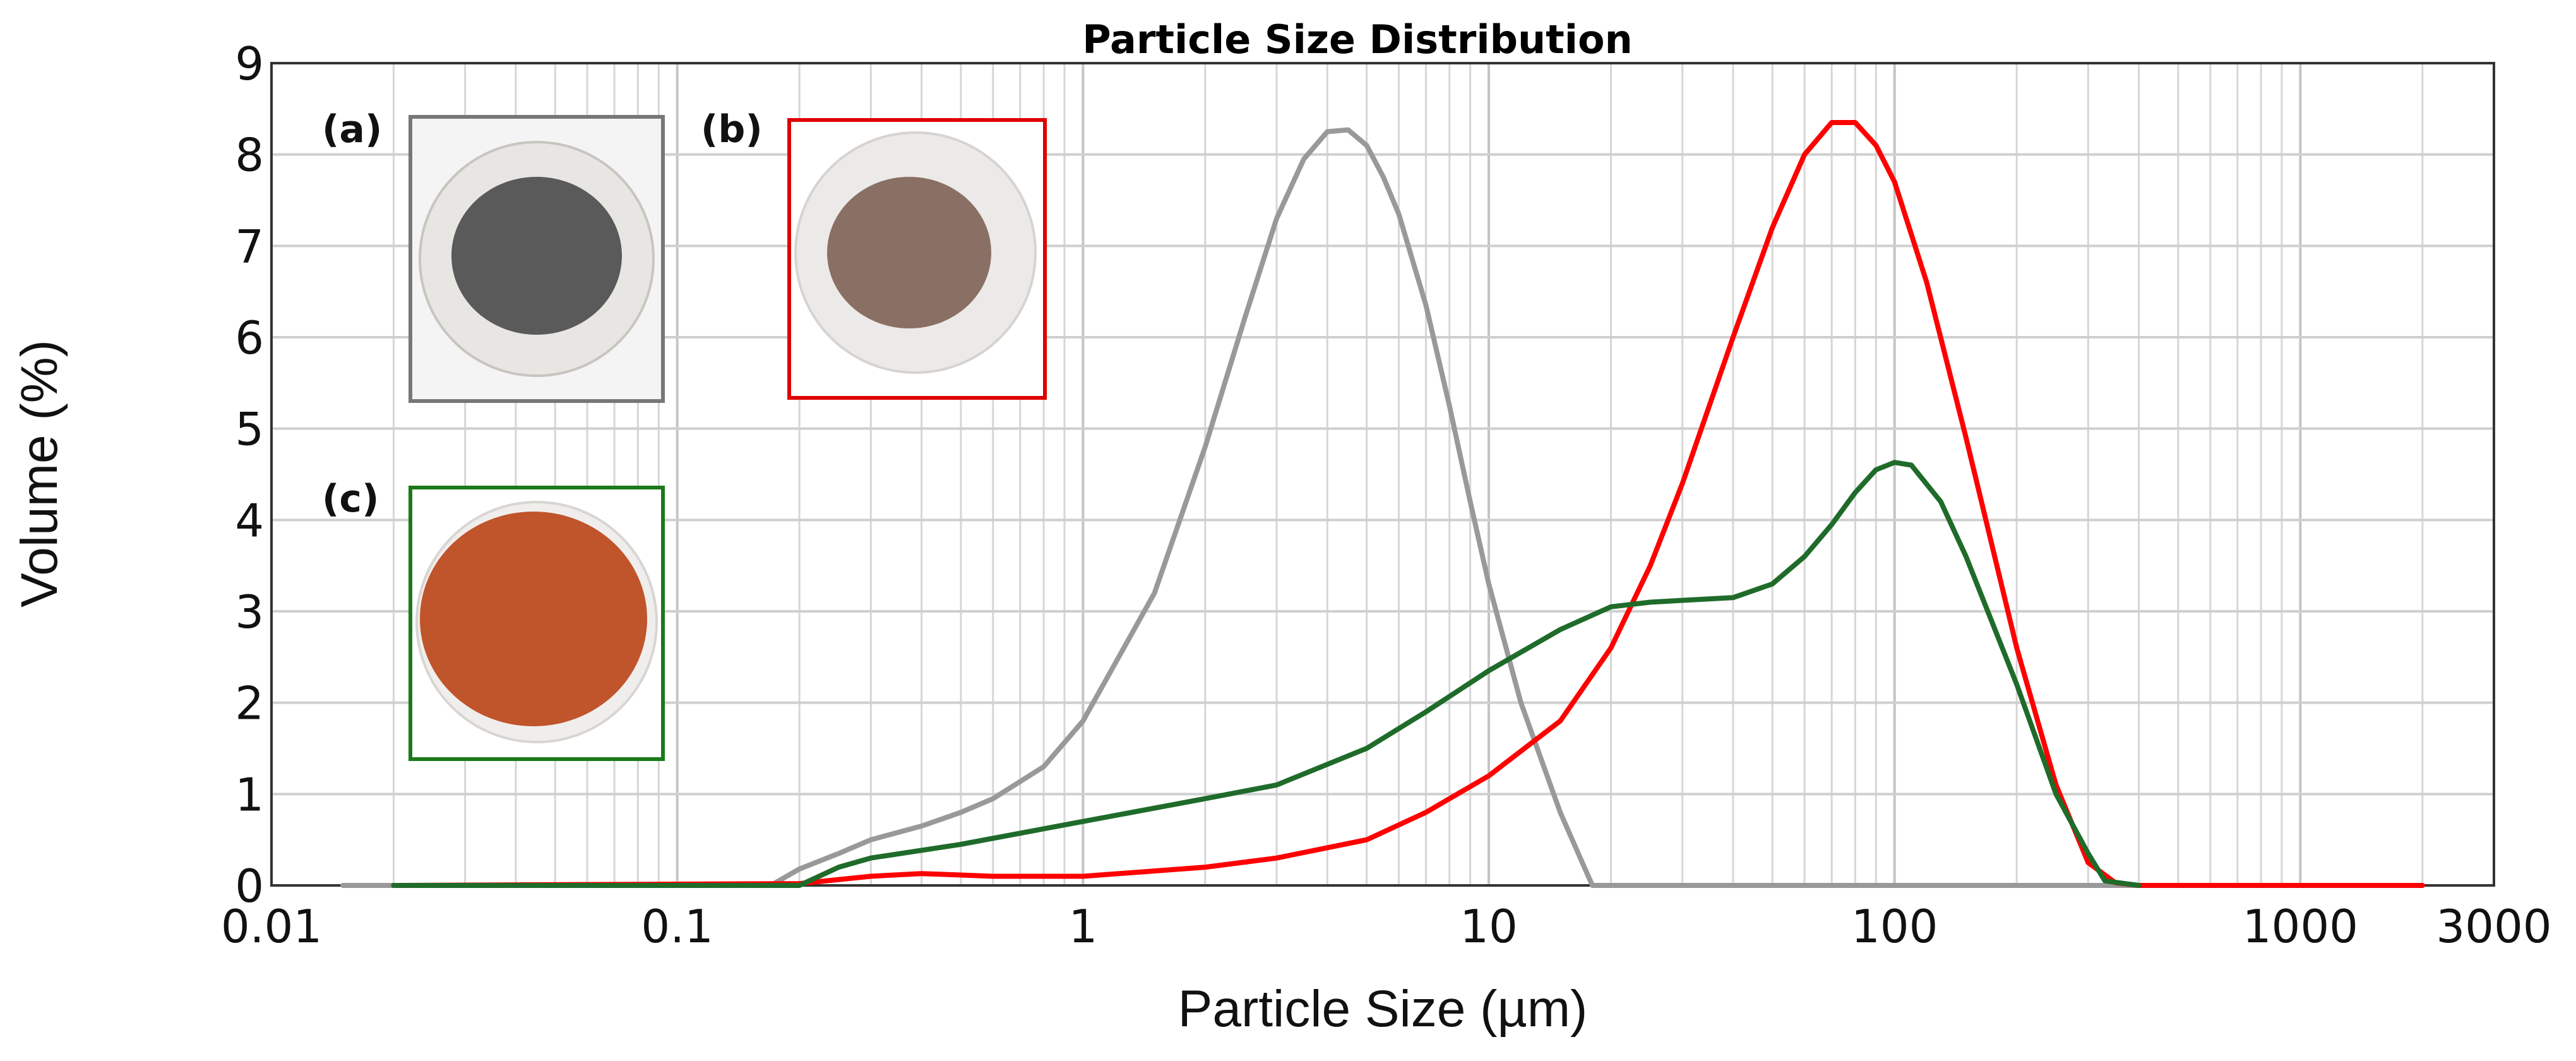  I want to click on x-tick-label: 0.01, so click(271, 926).